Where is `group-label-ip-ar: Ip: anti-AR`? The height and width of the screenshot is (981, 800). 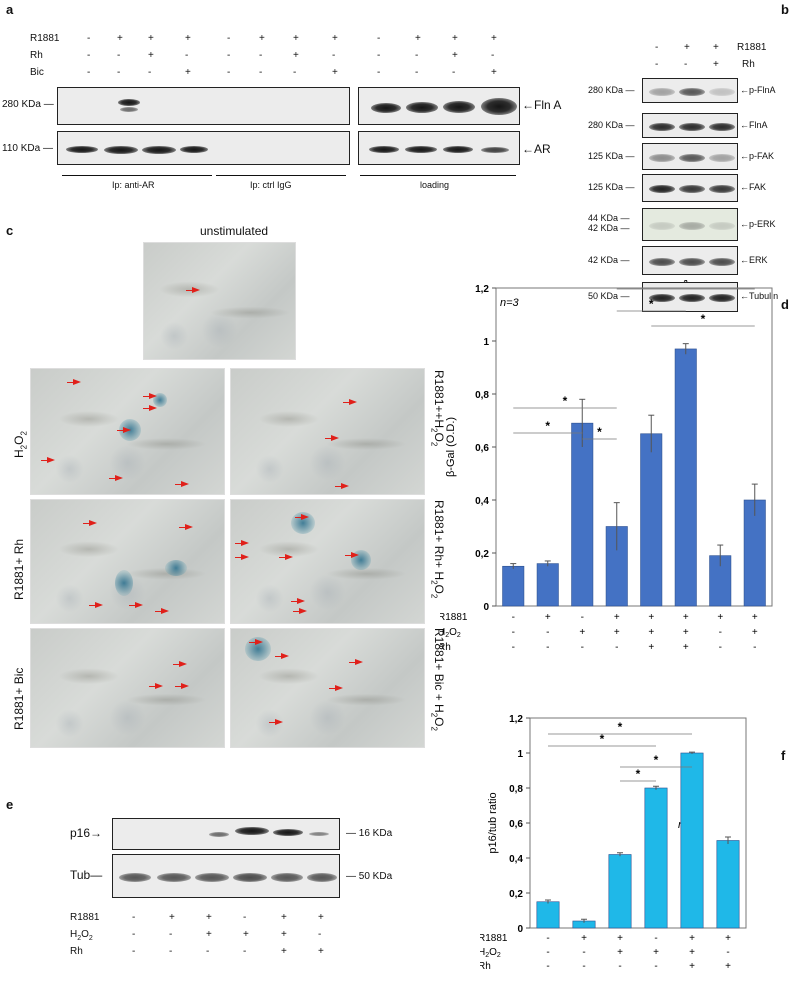 group-label-ip-ar: Ip: anti-AR is located at coordinates (133, 185).